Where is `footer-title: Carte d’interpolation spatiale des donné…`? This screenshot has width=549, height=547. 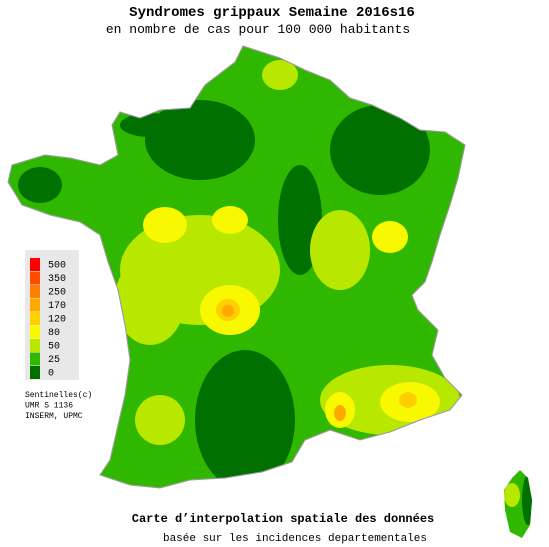 footer-title: Carte d’interpolation spatiale des donné… is located at coordinates (283, 519).